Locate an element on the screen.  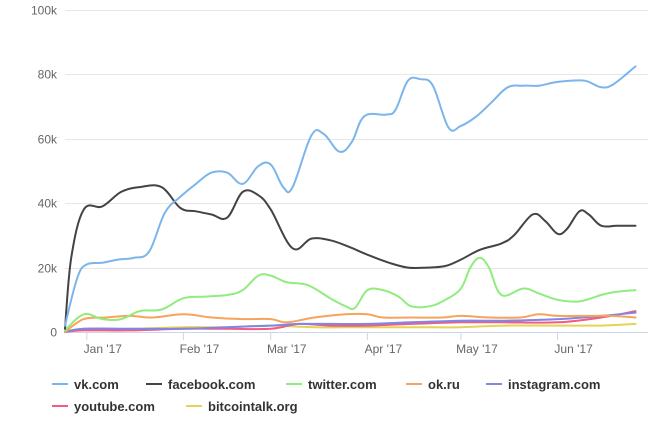
legend-item-ok-ru: ok.ru is located at coordinates (433, 384).